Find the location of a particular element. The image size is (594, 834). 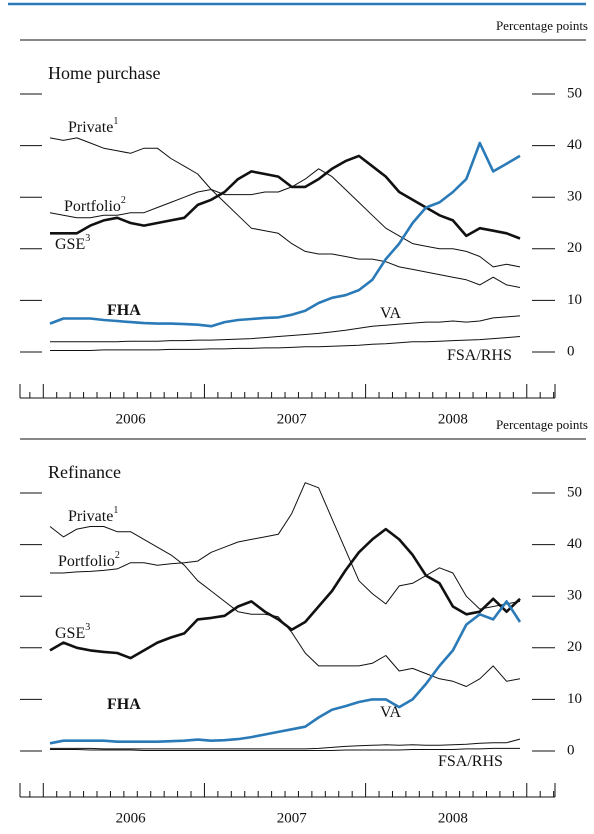

panel-title: Refinance is located at coordinates (84, 472).